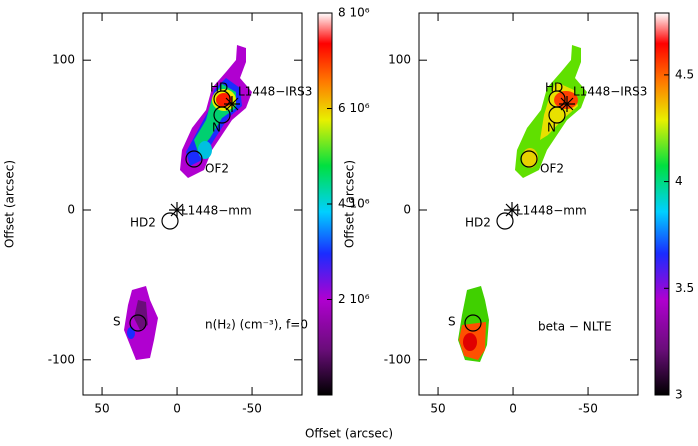  I want to click on emission-right, so click(522, 203).